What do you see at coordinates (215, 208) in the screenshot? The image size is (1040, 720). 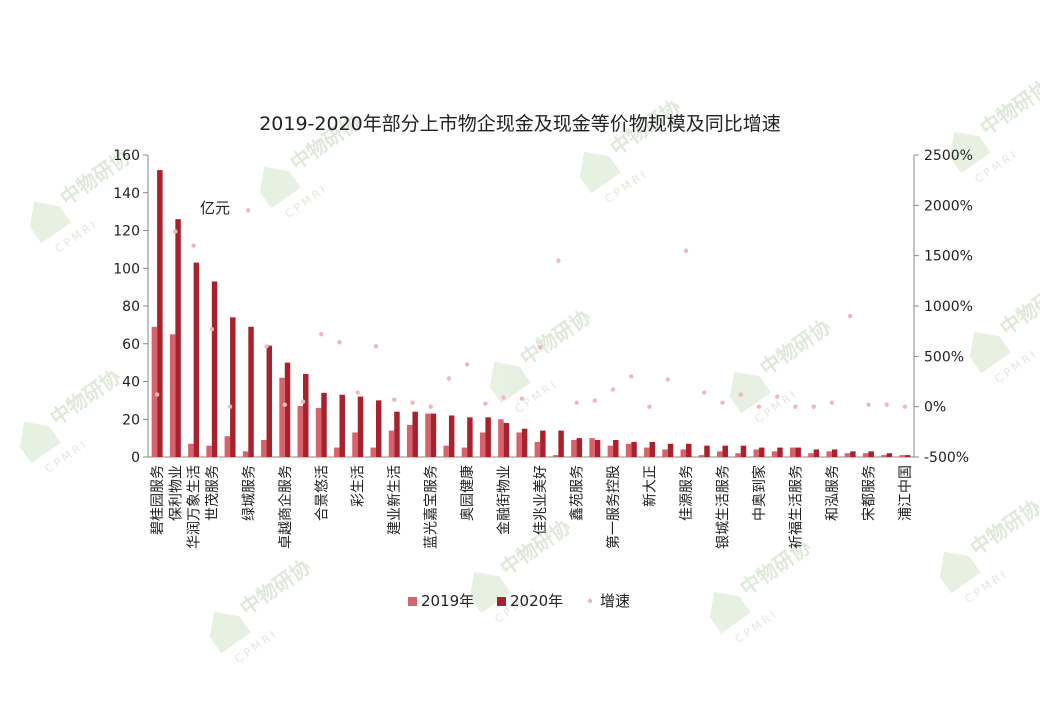 I see `y-axis-unit-label: 亿元` at bounding box center [215, 208].